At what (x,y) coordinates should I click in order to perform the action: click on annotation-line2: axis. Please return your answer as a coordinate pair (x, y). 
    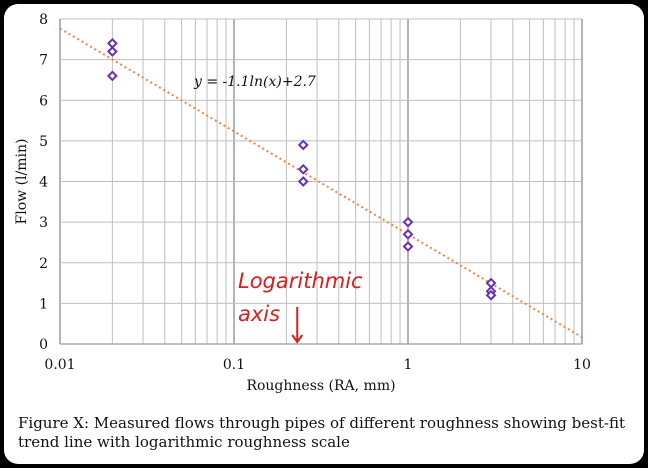
    Looking at the image, I should click on (259, 314).